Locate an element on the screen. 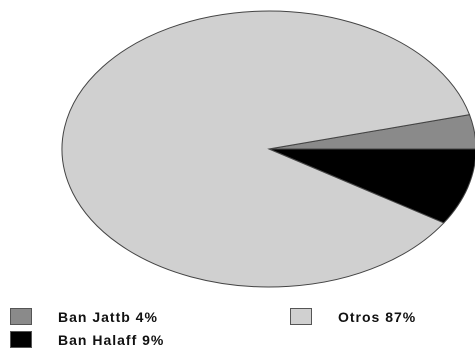 This screenshot has width=475, height=349. legend-swatch-otros is located at coordinates (301, 316).